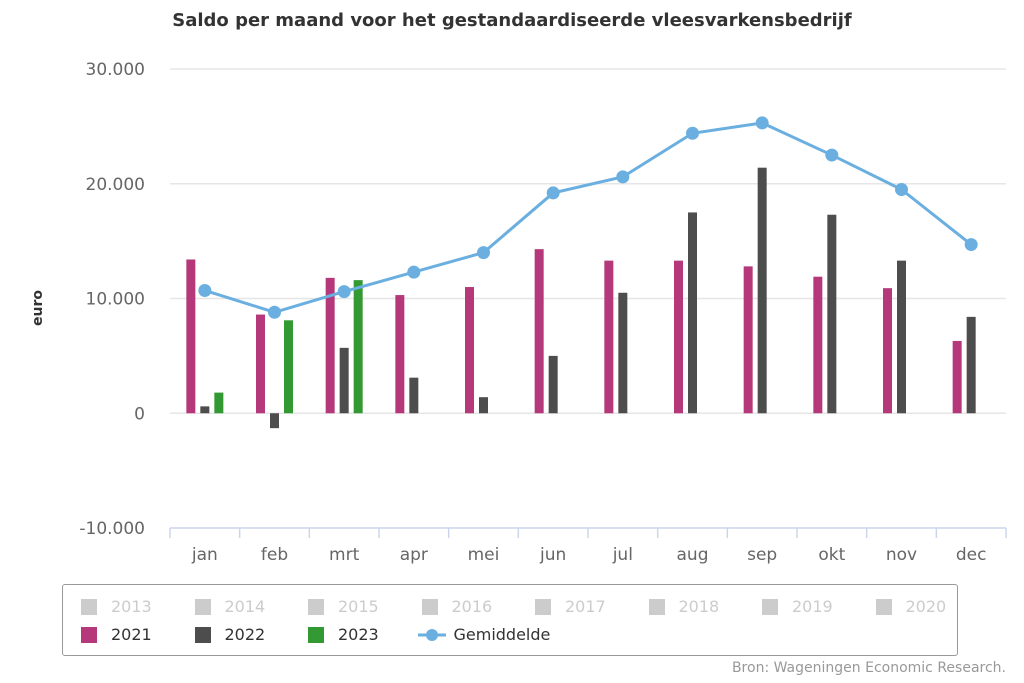  I want to click on legend-label: 2016, so click(472, 606).